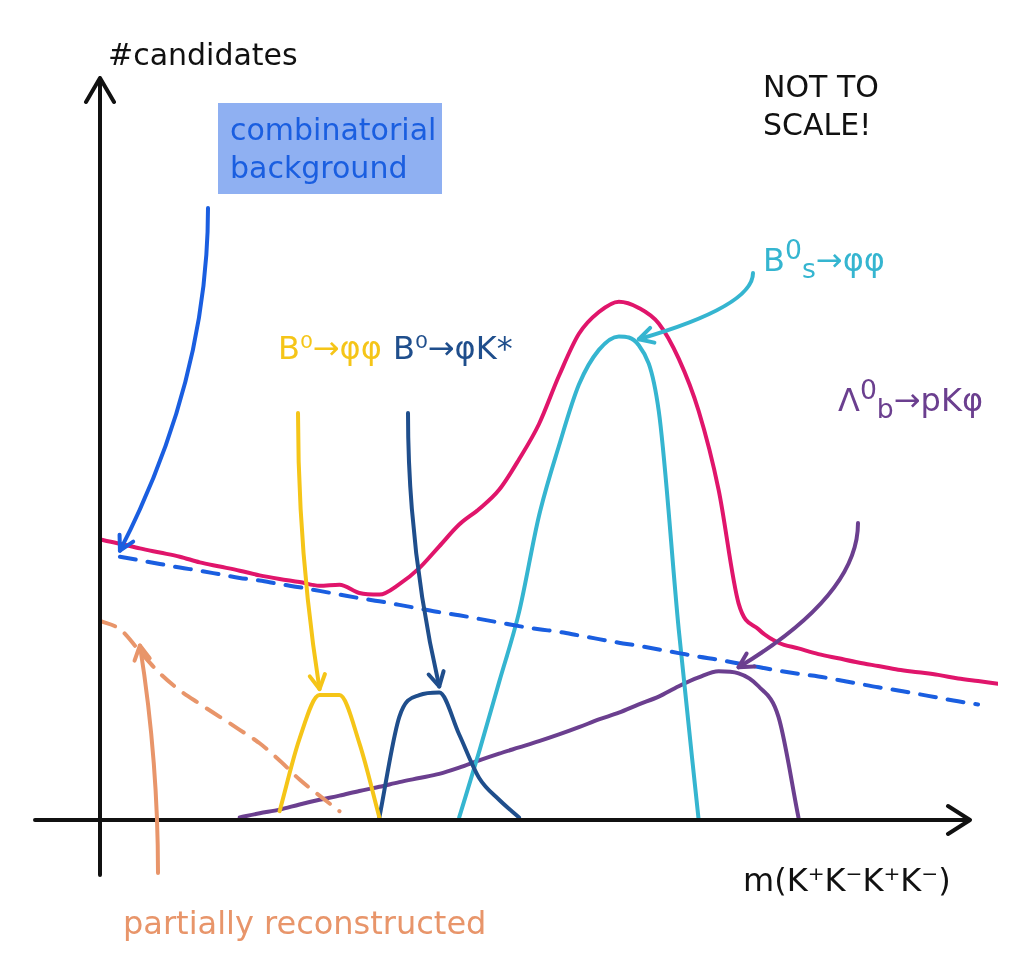  Describe the element at coordinates (453, 348) in the screenshot. I see `text: B⁰→φK*` at that location.